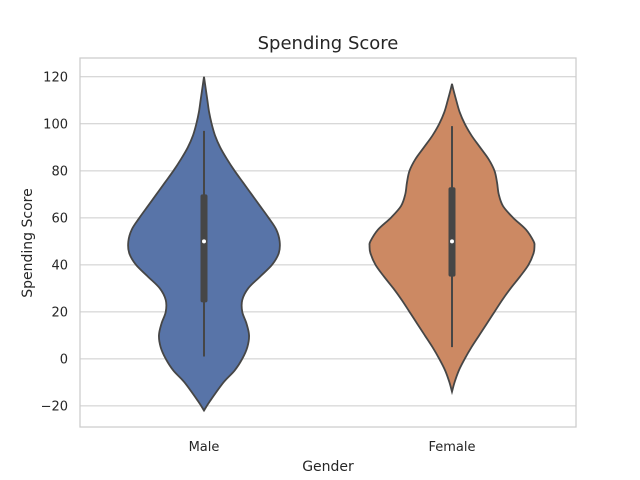 Image resolution: width=640 pixels, height=480 pixels. What do you see at coordinates (332, 447) in the screenshot?
I see `x-axis-ticks: Male Female` at bounding box center [332, 447].